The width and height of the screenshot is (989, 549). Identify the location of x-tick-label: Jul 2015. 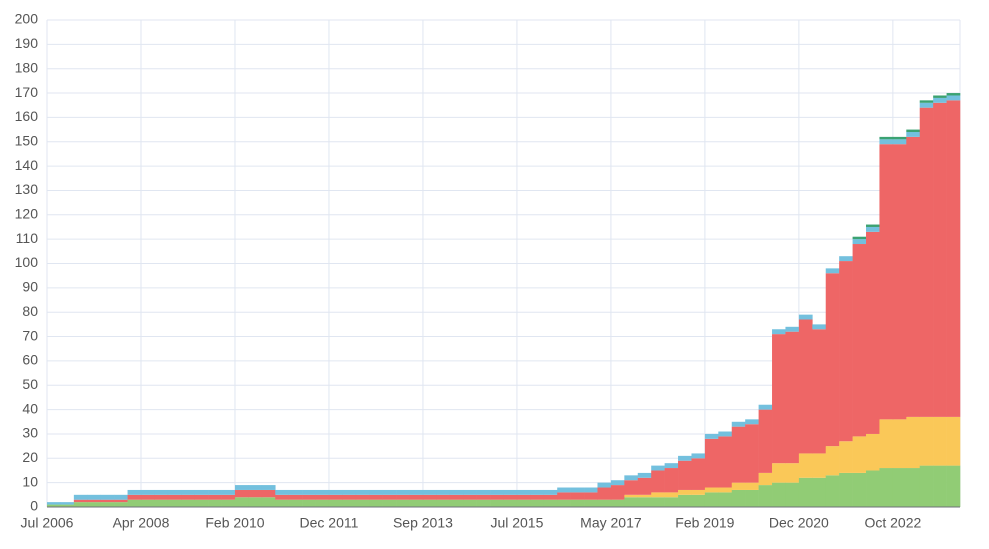
(516, 523).